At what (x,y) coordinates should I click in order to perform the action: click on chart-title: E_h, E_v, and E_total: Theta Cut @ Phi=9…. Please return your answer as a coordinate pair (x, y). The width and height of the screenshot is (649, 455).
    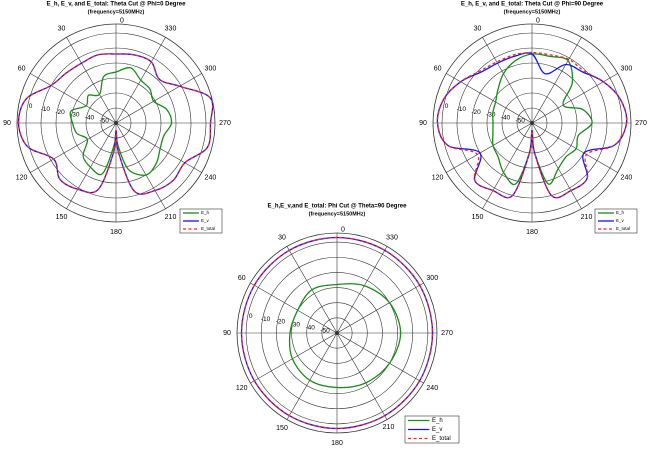
    Looking at the image, I should click on (532, 5).